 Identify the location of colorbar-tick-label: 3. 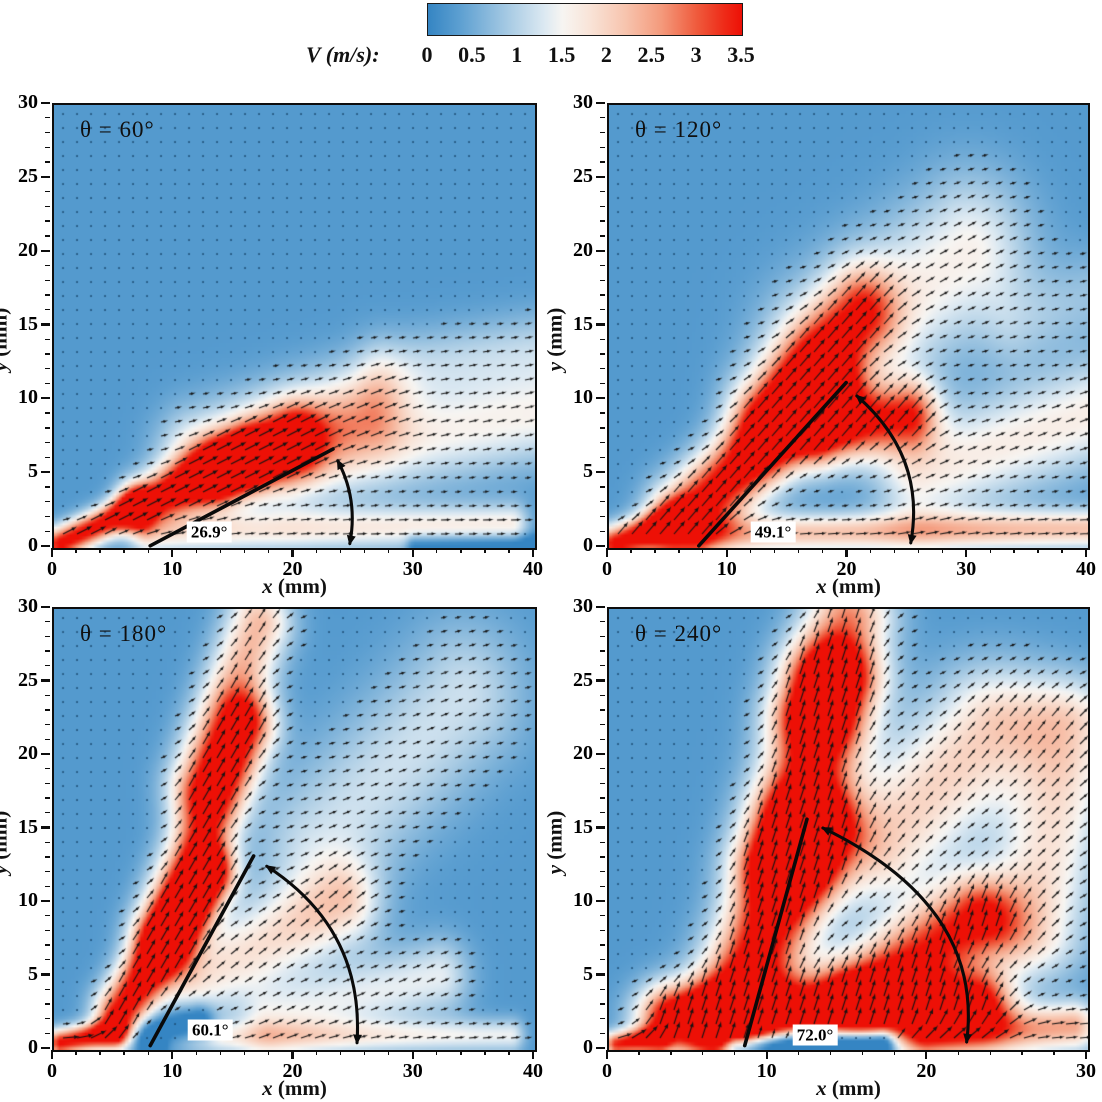
(696, 54).